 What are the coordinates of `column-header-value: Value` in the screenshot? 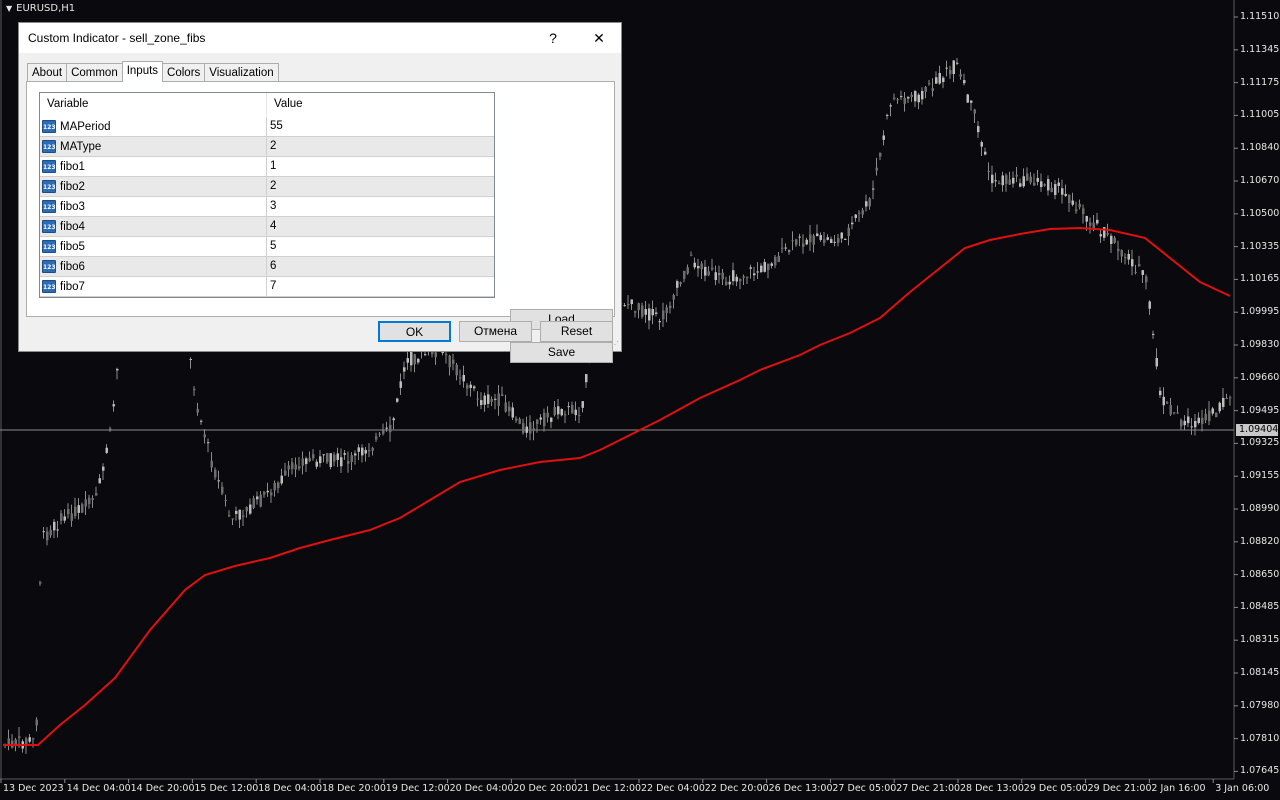 It's located at (288, 104).